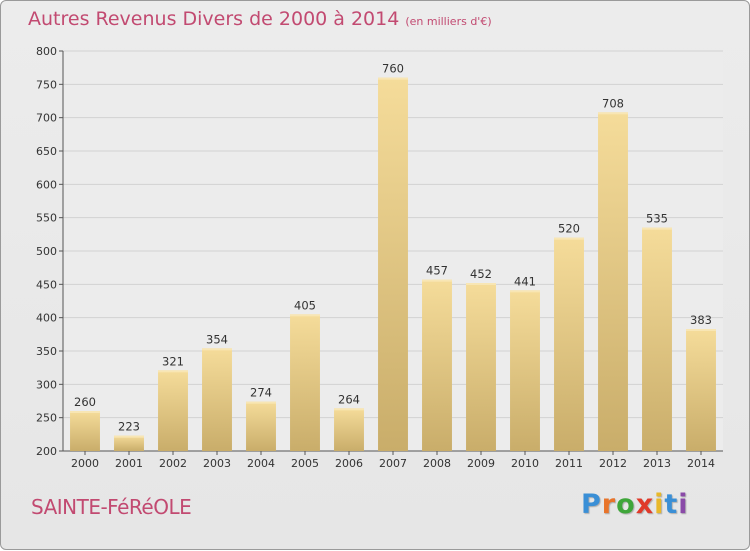 The width and height of the screenshot is (750, 551). I want to click on x-tick-label-2014: 2014, so click(701, 463).